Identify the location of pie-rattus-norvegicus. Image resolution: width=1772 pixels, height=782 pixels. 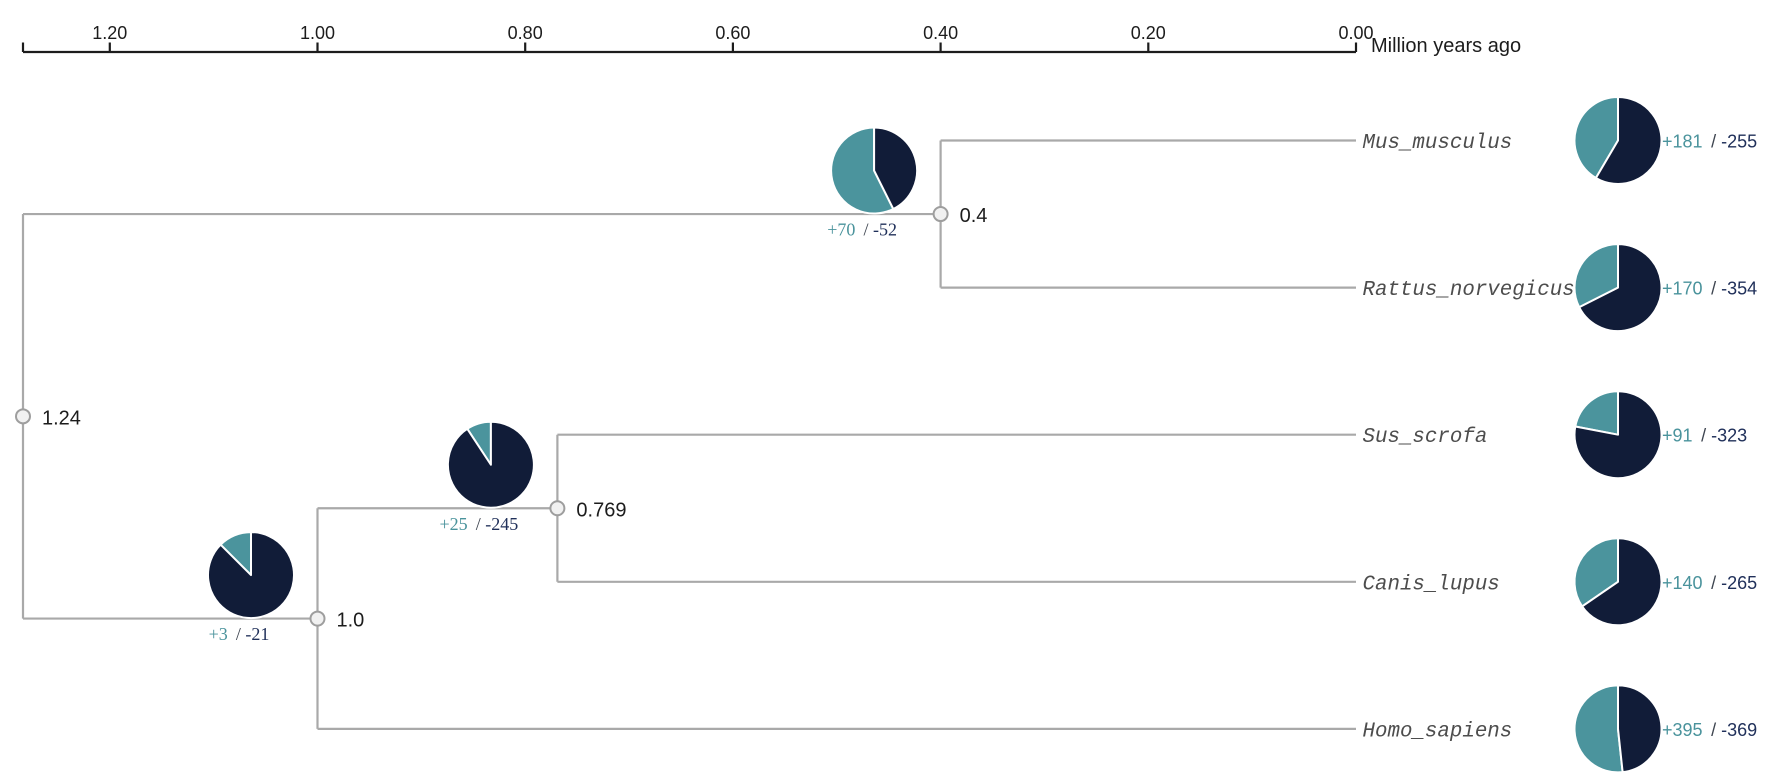
(1618, 288).